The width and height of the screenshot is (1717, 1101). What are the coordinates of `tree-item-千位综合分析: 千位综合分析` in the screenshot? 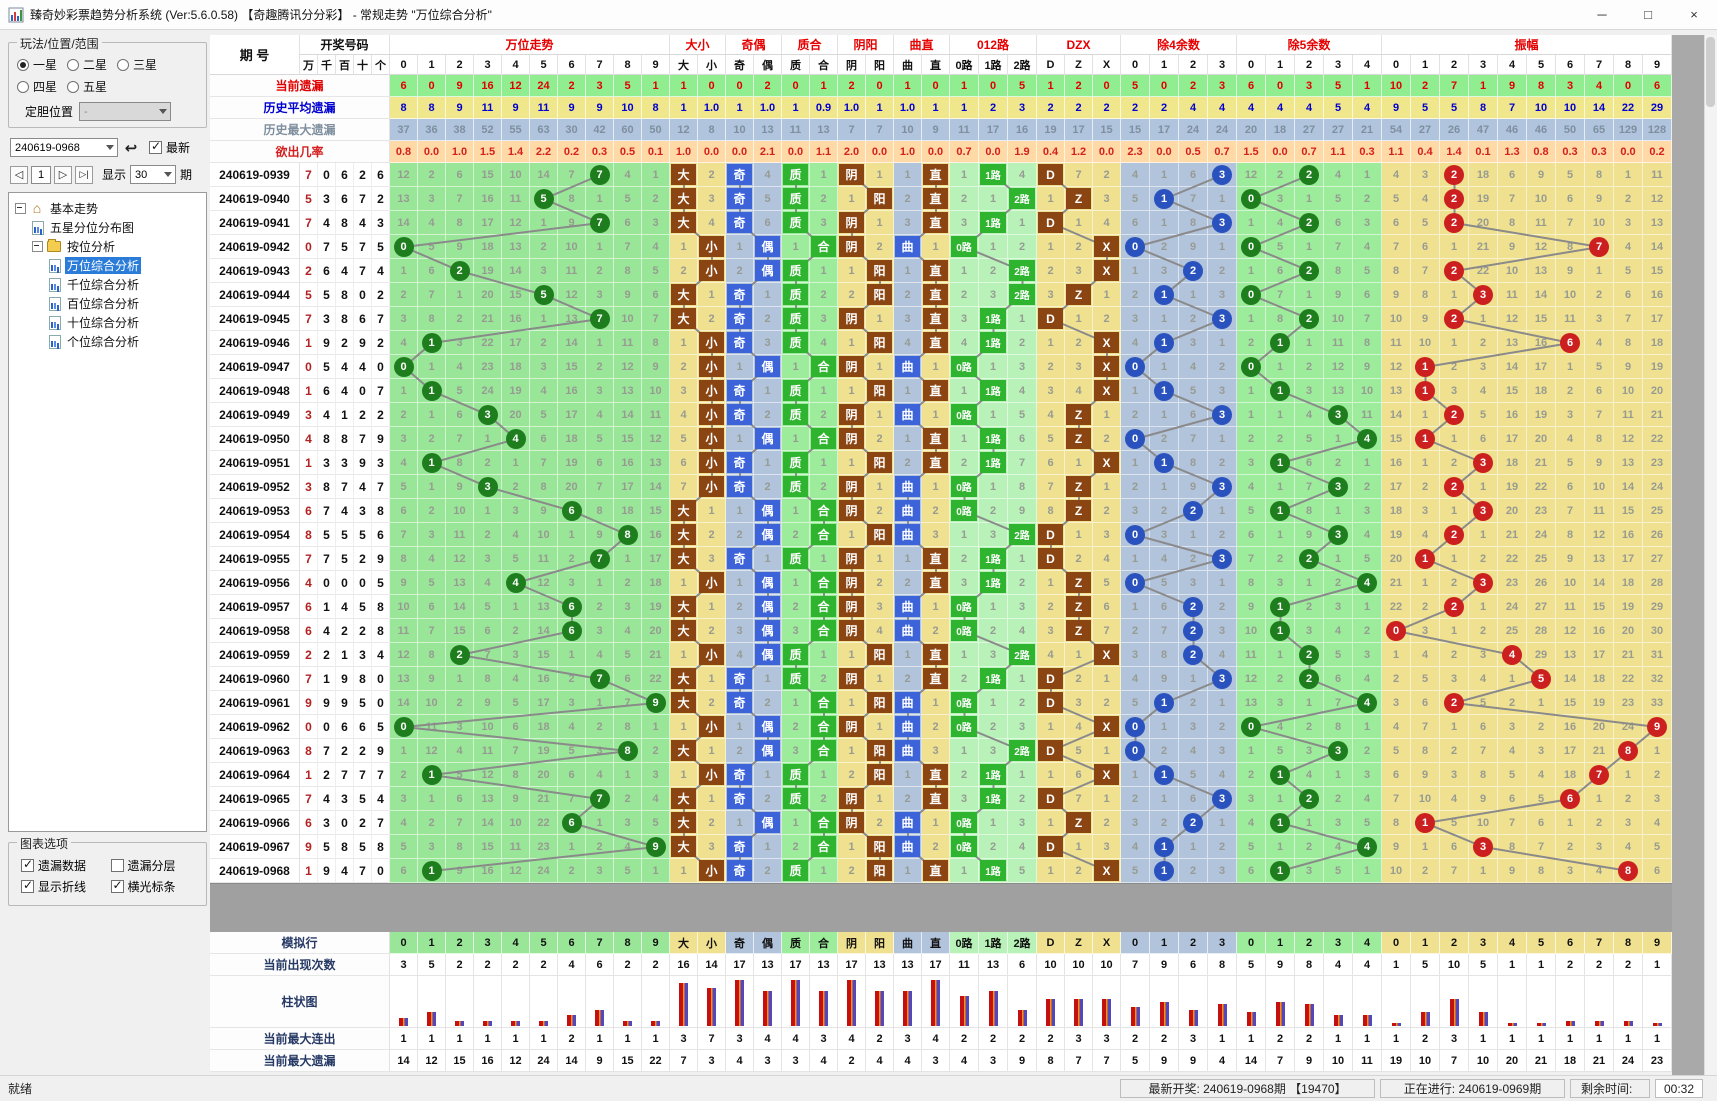 It's located at (107, 284).